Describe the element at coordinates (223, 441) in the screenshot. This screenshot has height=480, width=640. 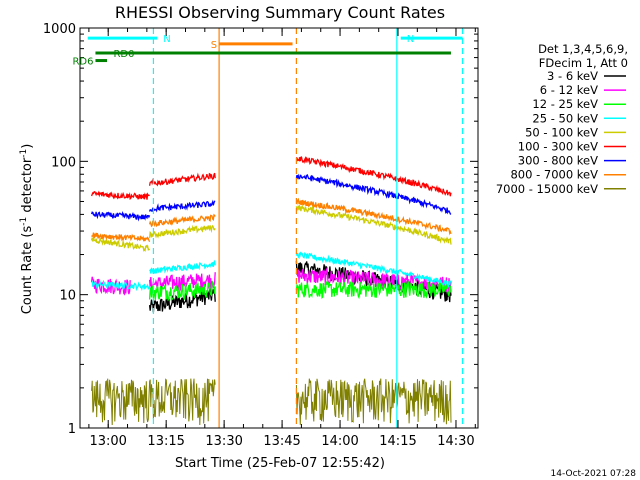
I see `x-tick-label: 13:30` at that location.